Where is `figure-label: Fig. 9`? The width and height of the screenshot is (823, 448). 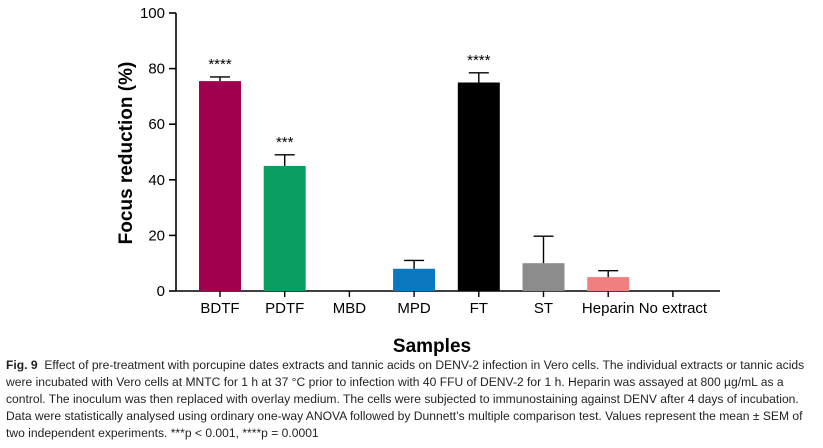 figure-label: Fig. 9 is located at coordinates (22, 365).